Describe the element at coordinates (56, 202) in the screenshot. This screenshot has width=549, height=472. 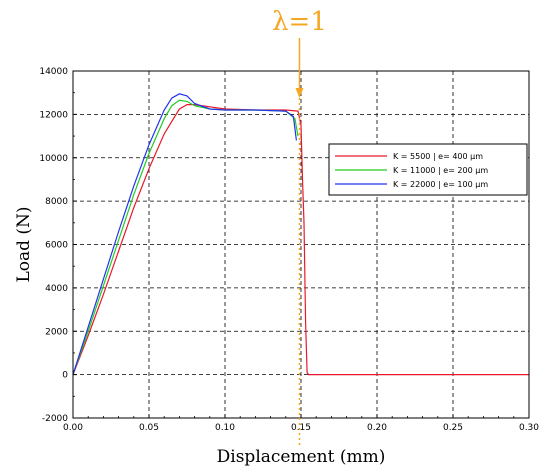
I see `y-tick-label: 8000` at that location.